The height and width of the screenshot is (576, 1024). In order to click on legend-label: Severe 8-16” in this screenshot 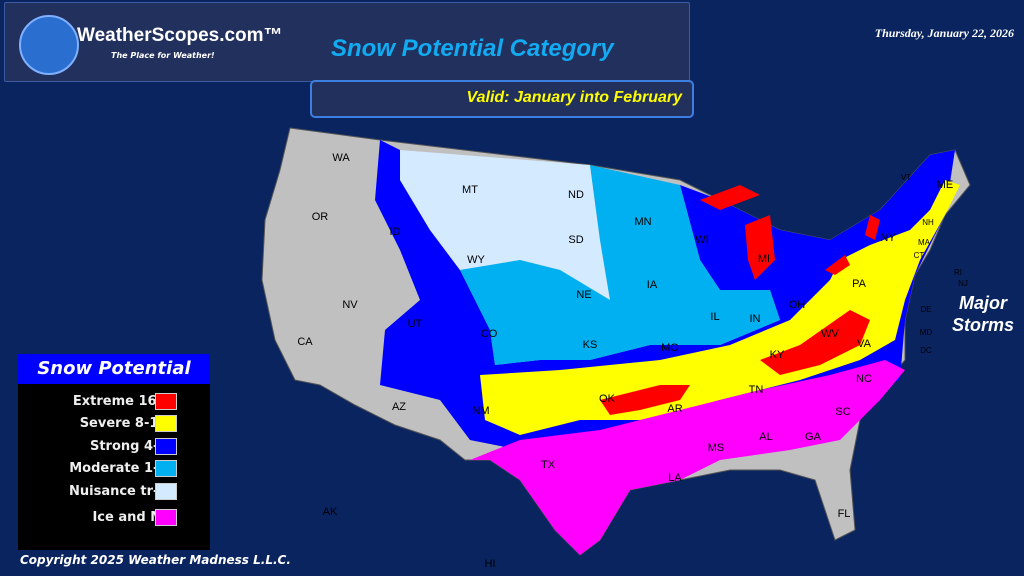, I will do `click(127, 424)`.